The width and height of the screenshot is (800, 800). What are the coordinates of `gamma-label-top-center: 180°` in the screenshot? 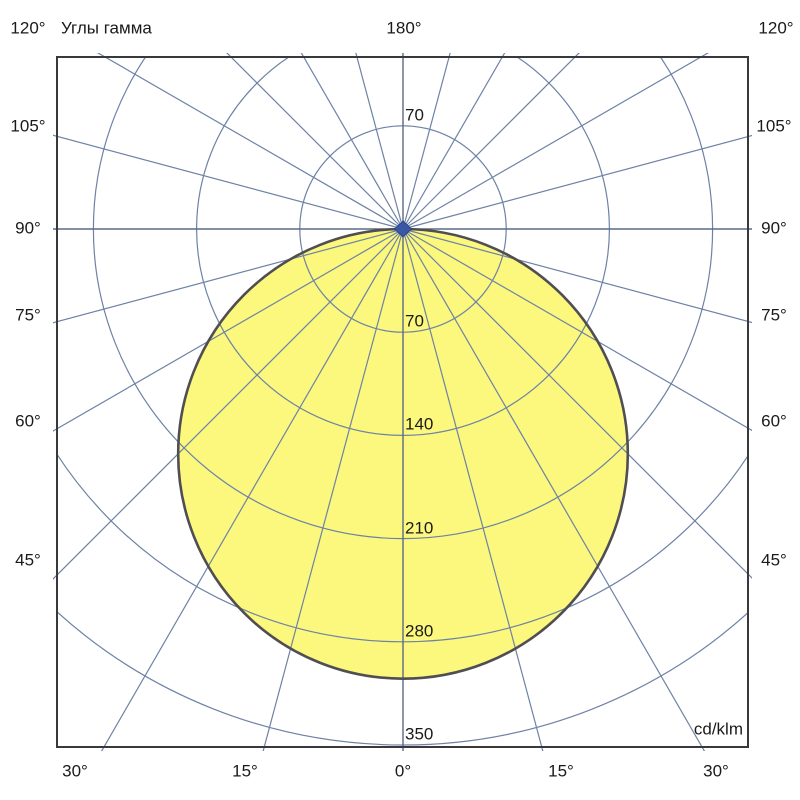 It's located at (404, 28).